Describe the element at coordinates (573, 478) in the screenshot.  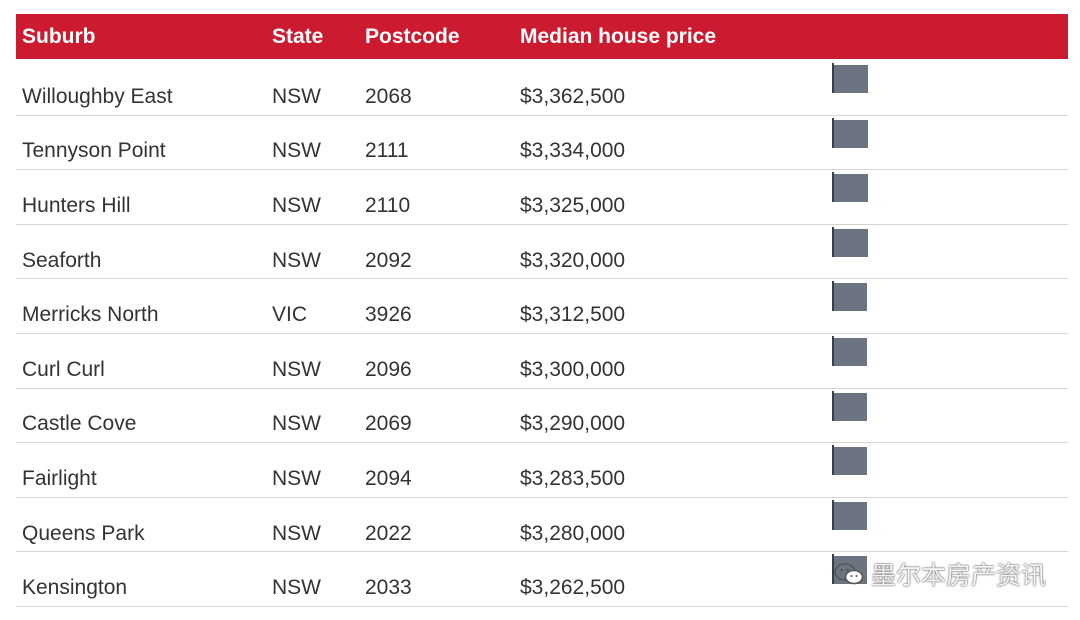
I see `price-cell: $3,283,500` at that location.